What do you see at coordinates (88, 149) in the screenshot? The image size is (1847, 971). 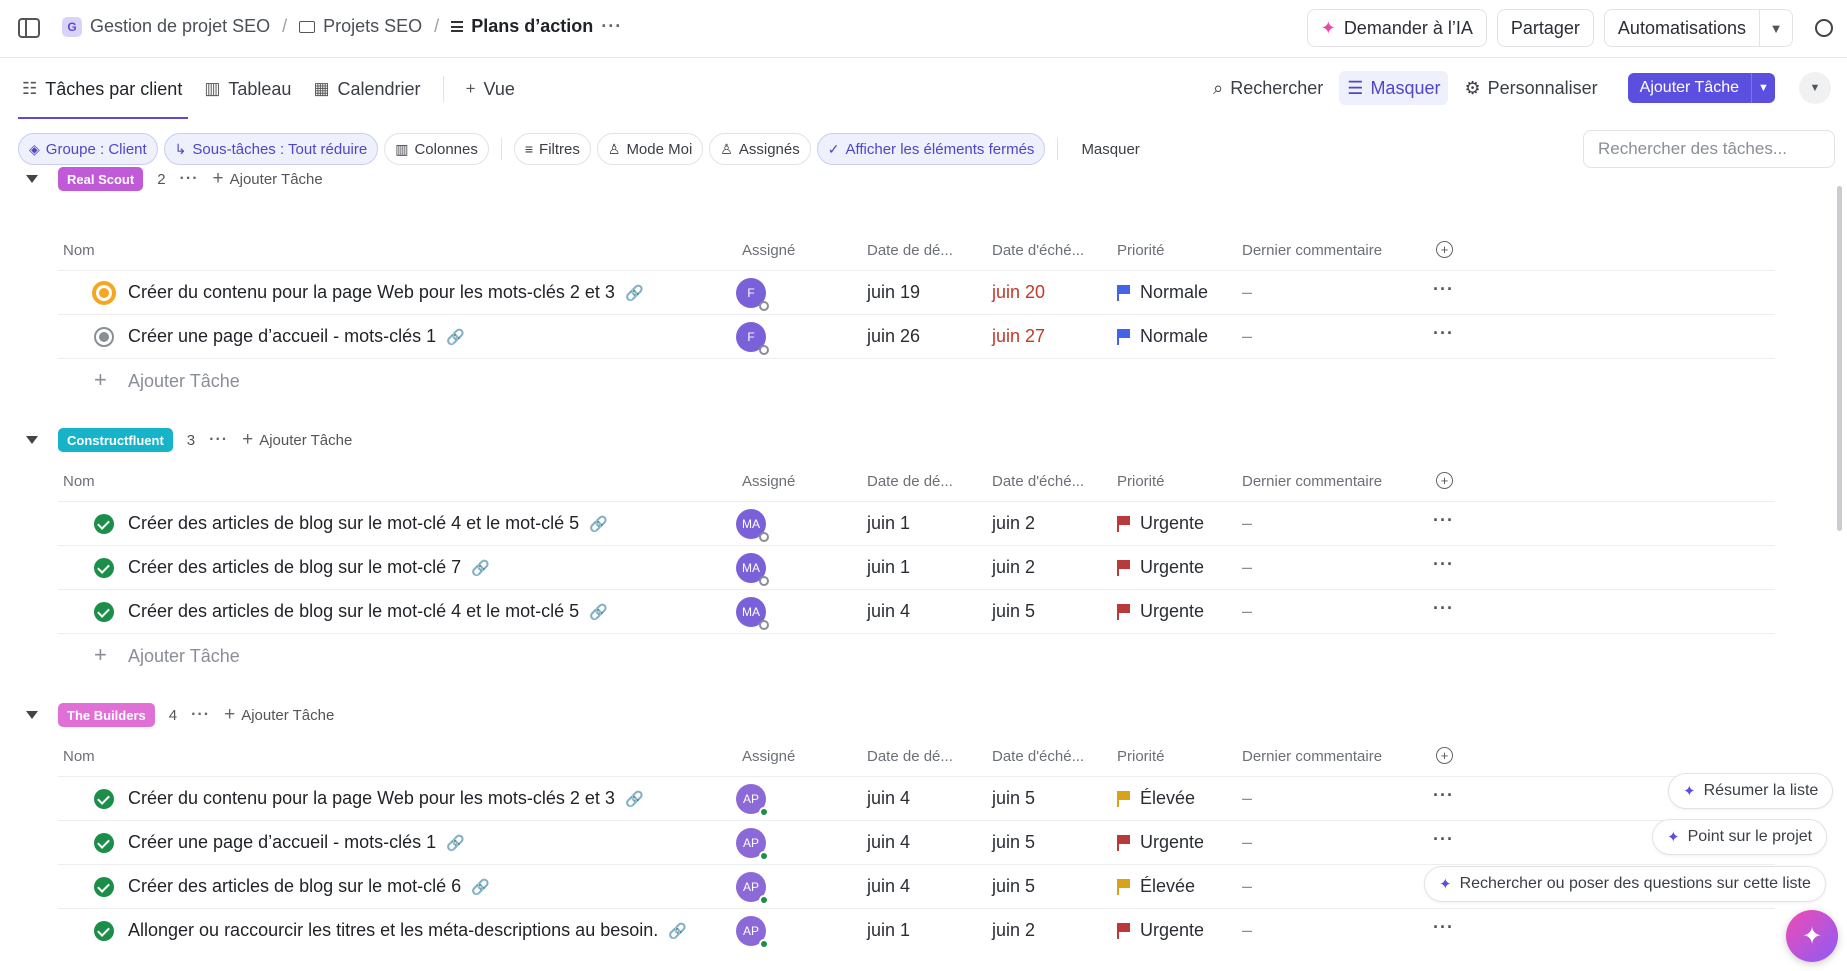 I see `group-by-chip: ◈ Groupe : Client` at bounding box center [88, 149].